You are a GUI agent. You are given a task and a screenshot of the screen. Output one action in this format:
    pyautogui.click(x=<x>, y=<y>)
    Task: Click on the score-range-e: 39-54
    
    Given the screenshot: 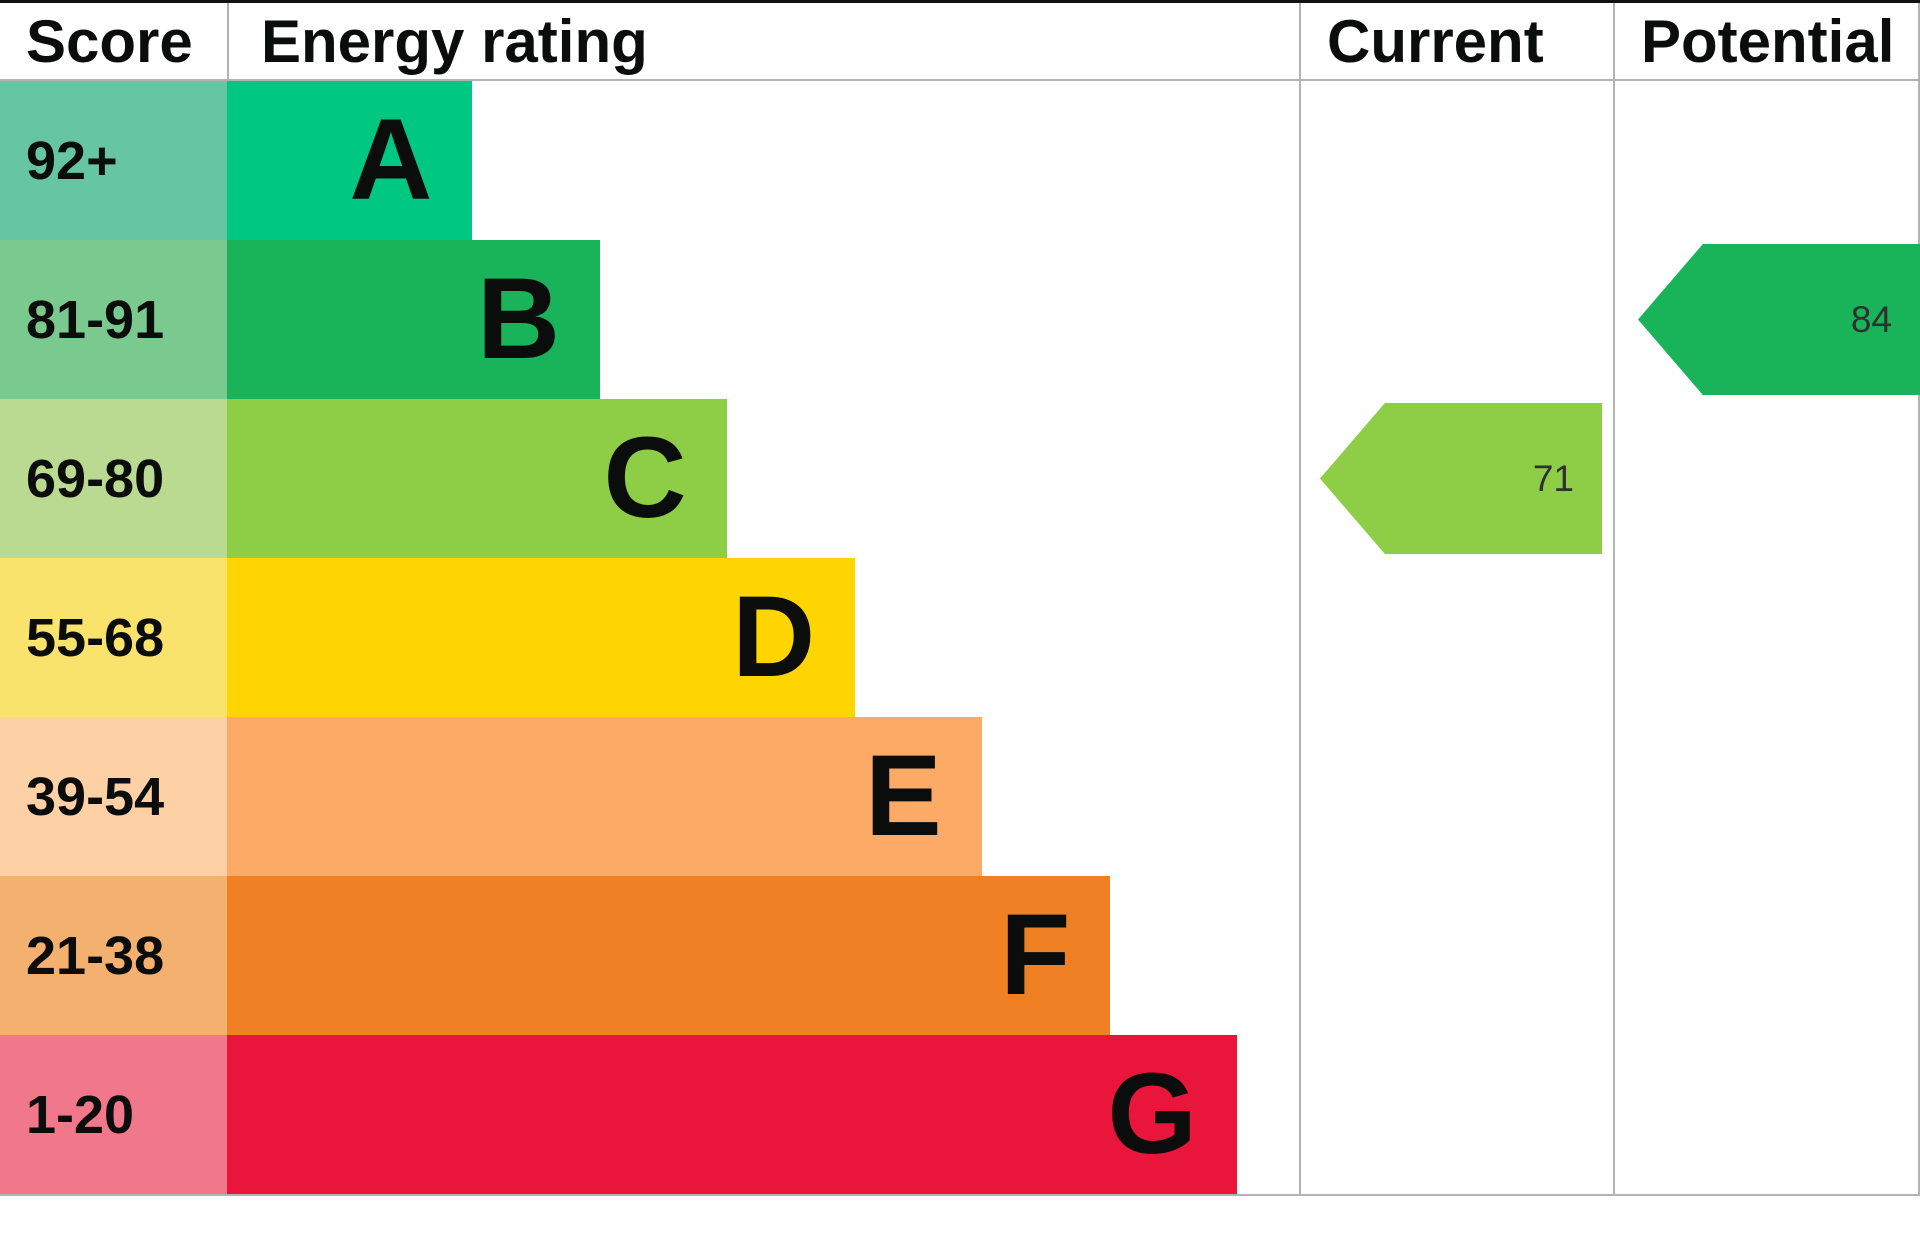 What is the action you would take?
    pyautogui.click(x=113, y=796)
    